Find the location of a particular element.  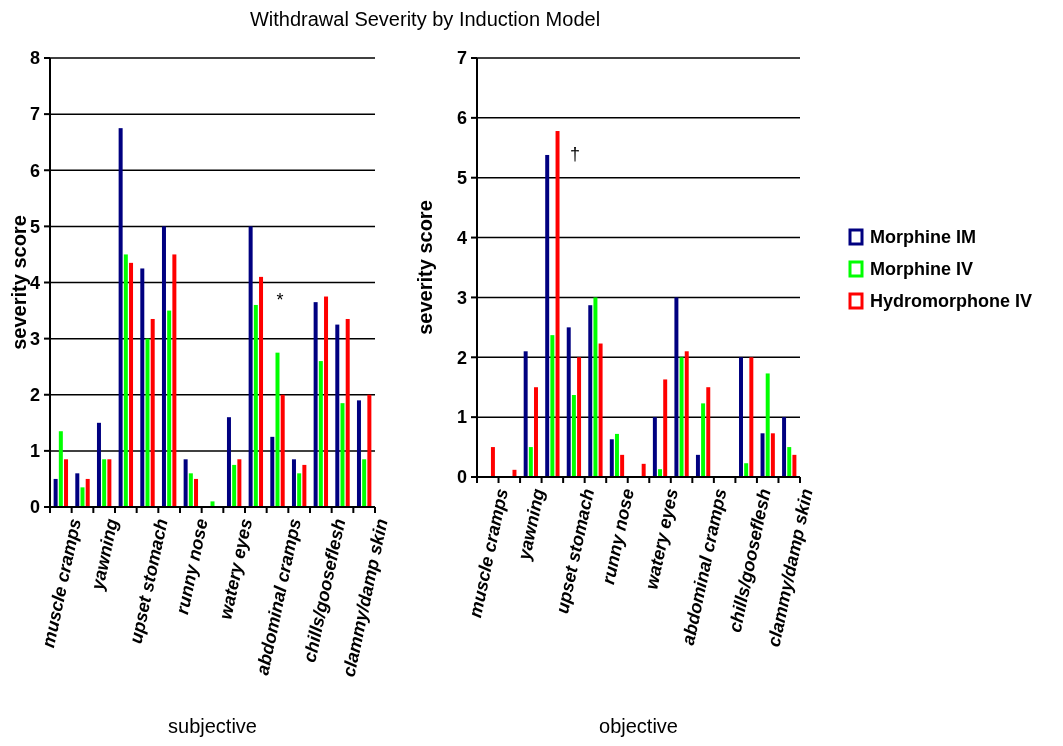

legend-label: Morphine IM is located at coordinates (923, 237).